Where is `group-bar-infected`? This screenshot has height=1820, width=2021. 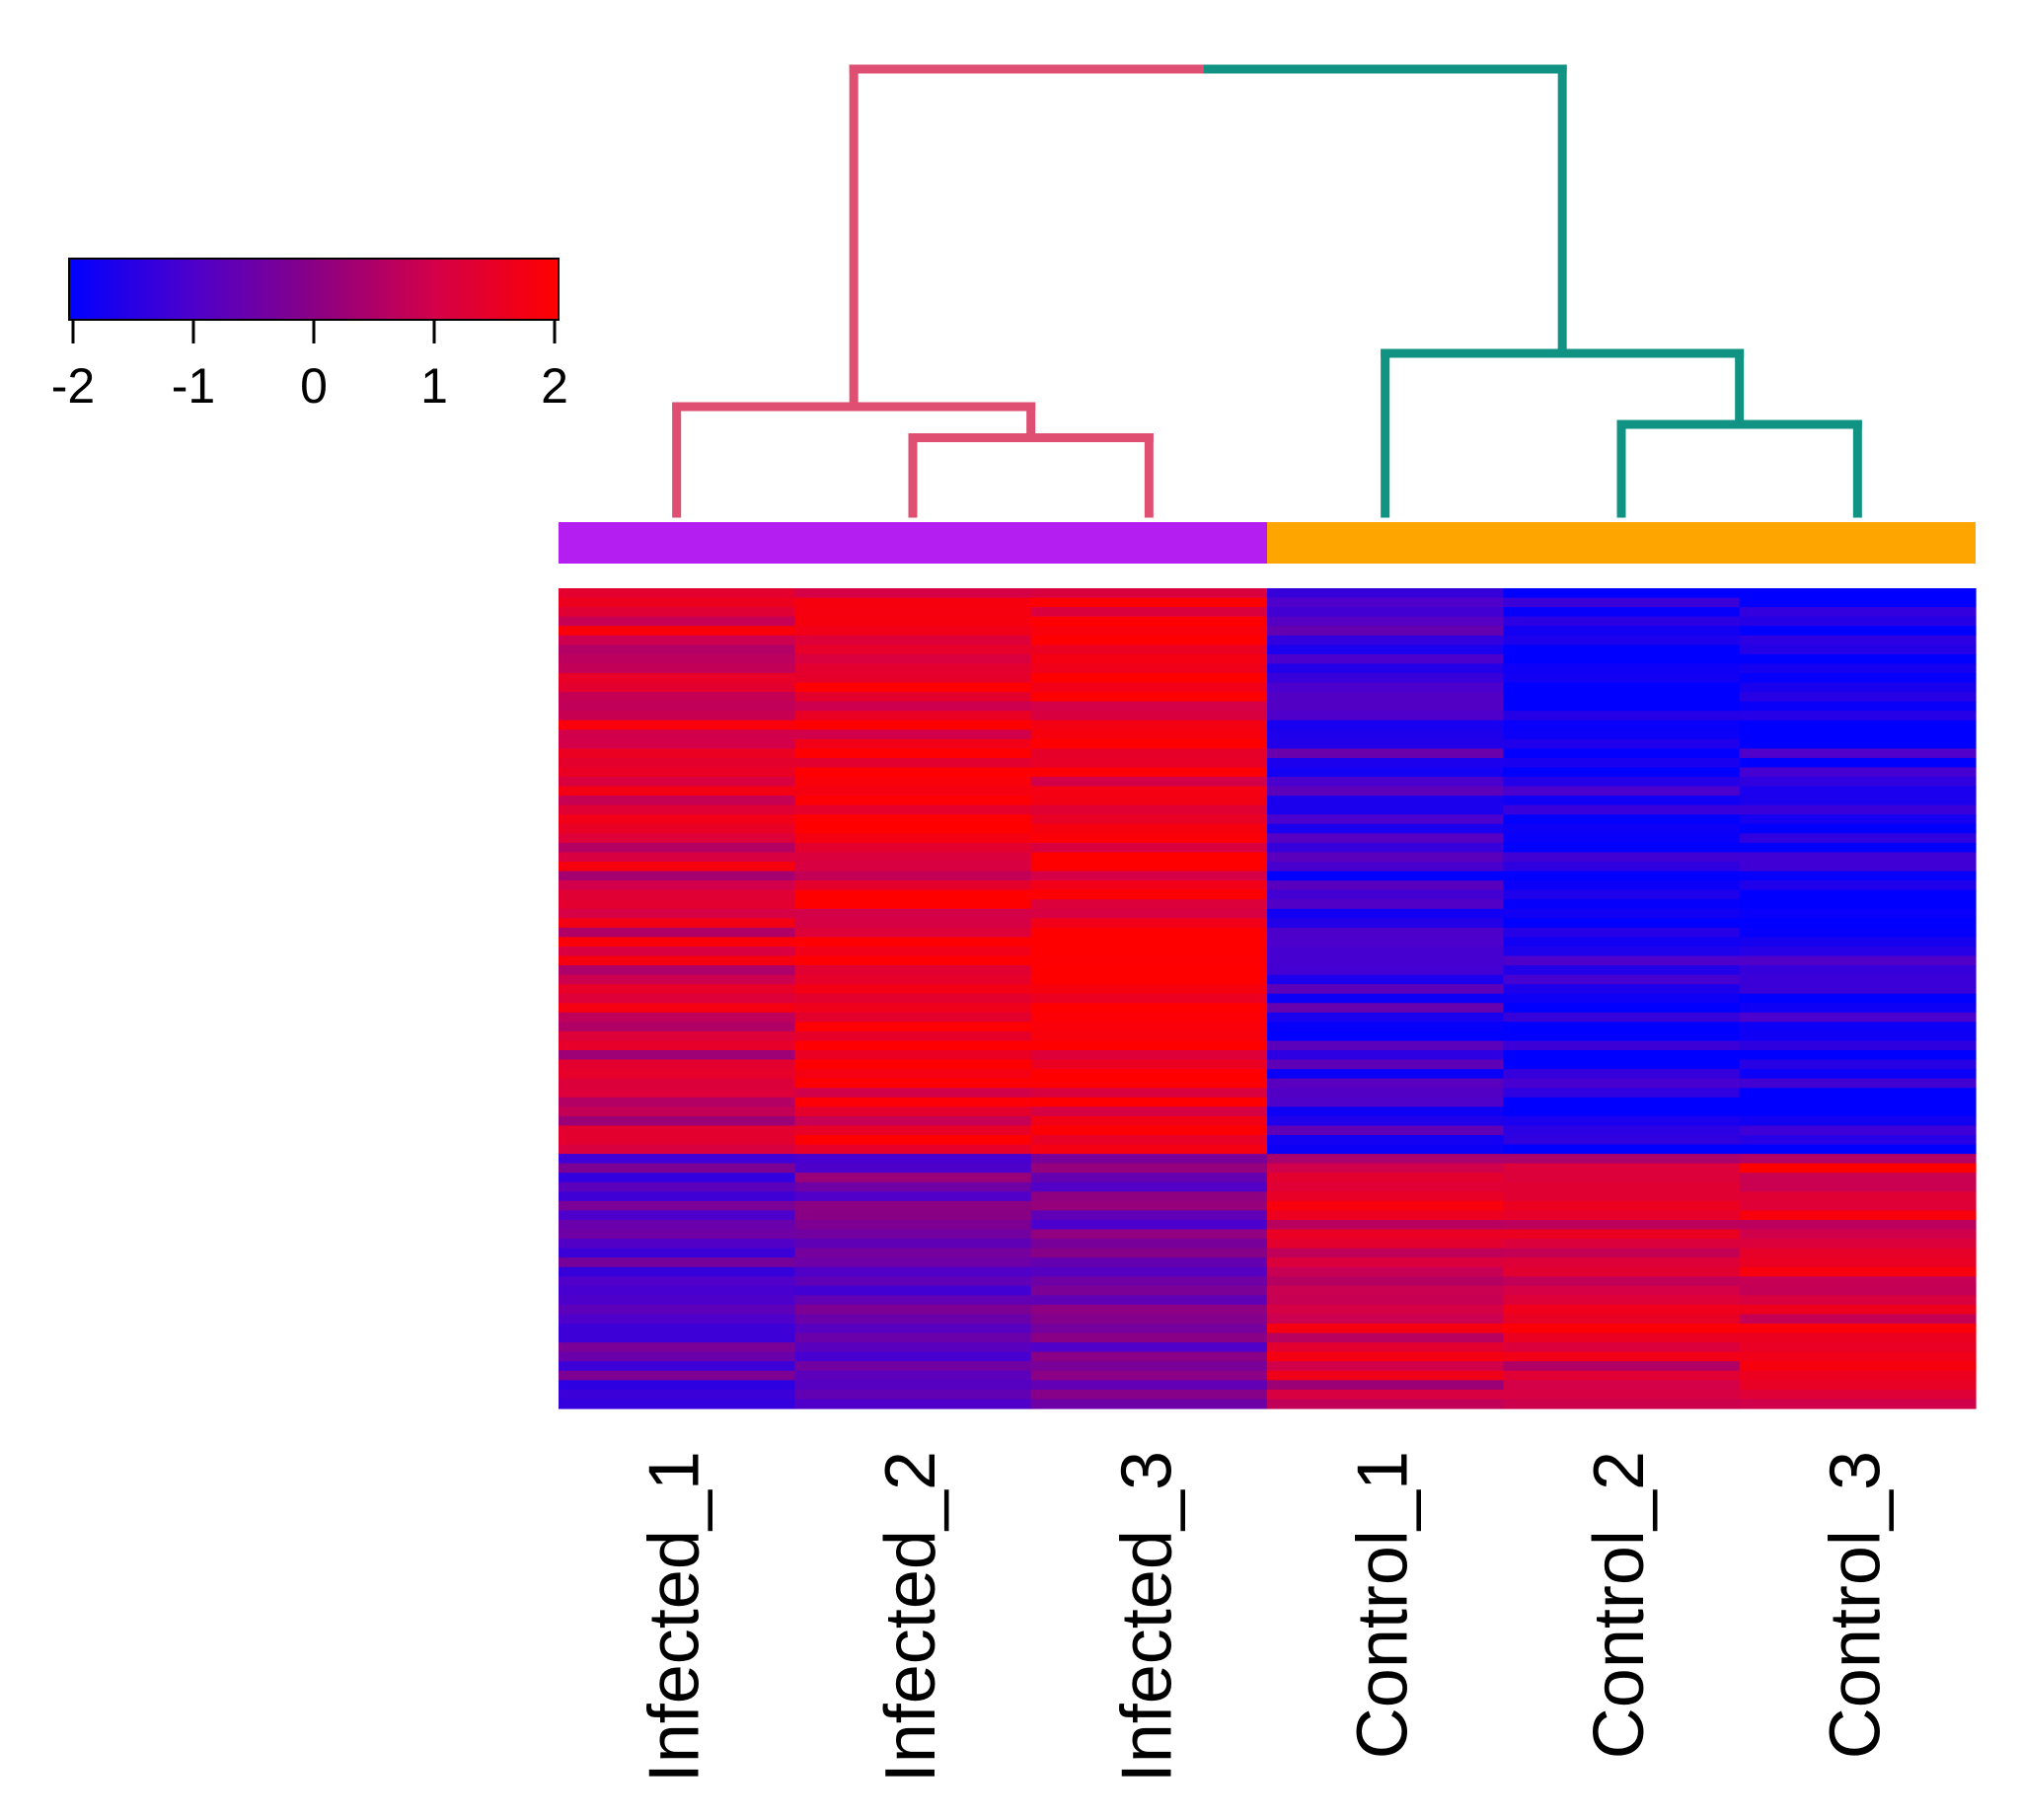 group-bar-infected is located at coordinates (913, 543).